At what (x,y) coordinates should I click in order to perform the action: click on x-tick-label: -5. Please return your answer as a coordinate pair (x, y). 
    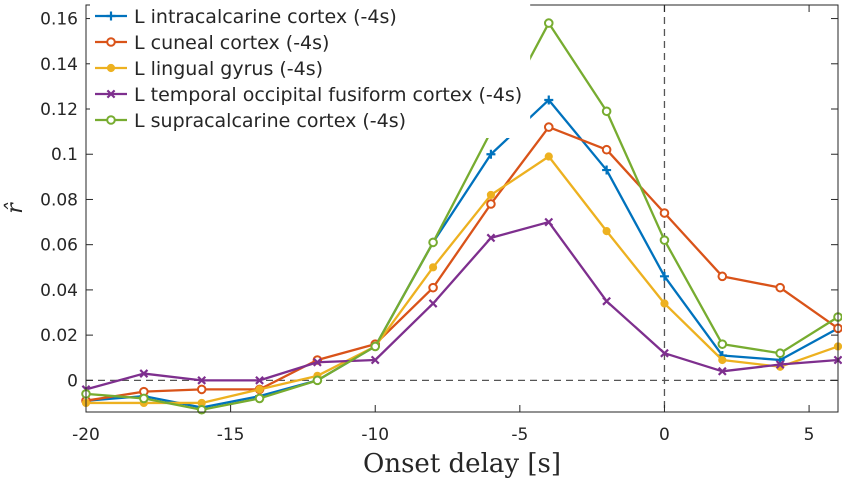
    Looking at the image, I should click on (519, 435).